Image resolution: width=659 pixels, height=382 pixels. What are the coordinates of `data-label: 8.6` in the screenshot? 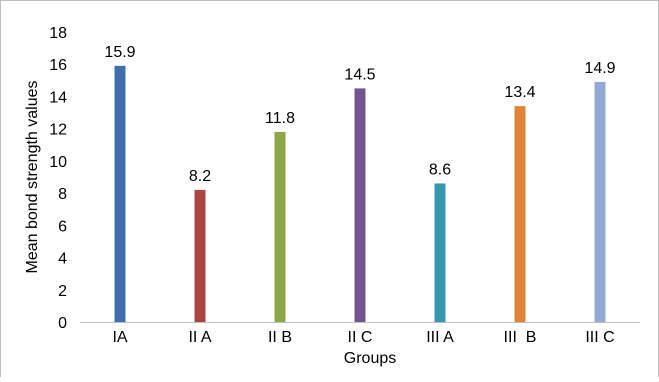 It's located at (440, 169).